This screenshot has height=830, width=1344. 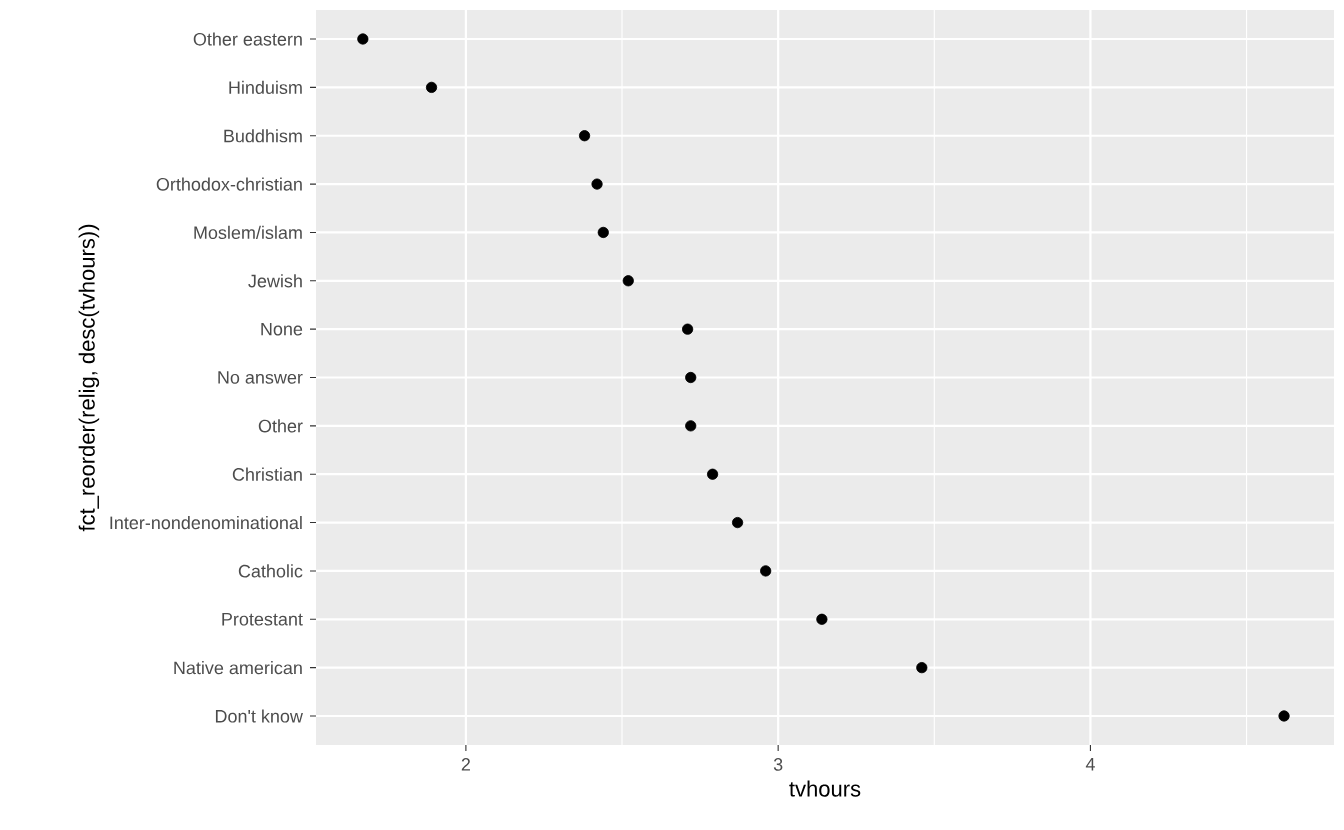 What do you see at coordinates (247, 39) in the screenshot?
I see `y-tick-label: Other eastern` at bounding box center [247, 39].